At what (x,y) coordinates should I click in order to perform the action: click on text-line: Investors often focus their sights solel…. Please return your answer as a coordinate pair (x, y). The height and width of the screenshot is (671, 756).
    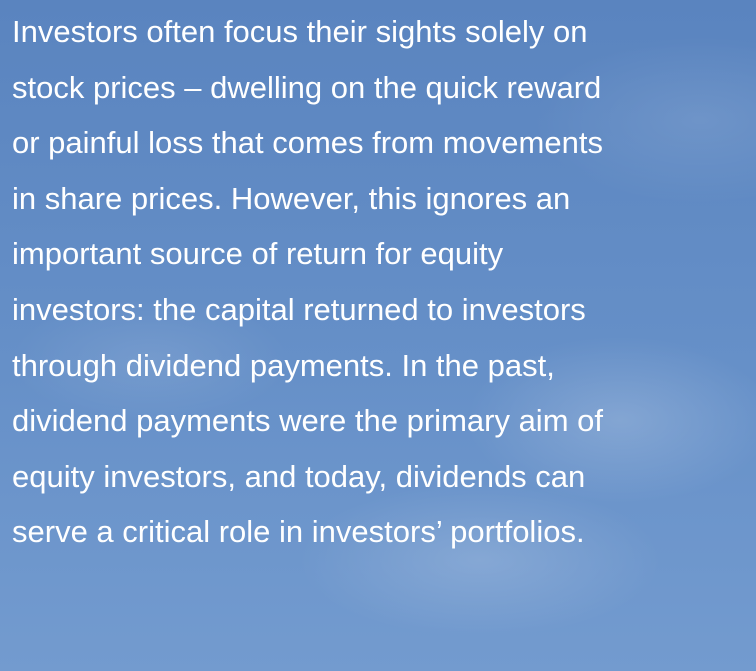
    Looking at the image, I should click on (300, 31).